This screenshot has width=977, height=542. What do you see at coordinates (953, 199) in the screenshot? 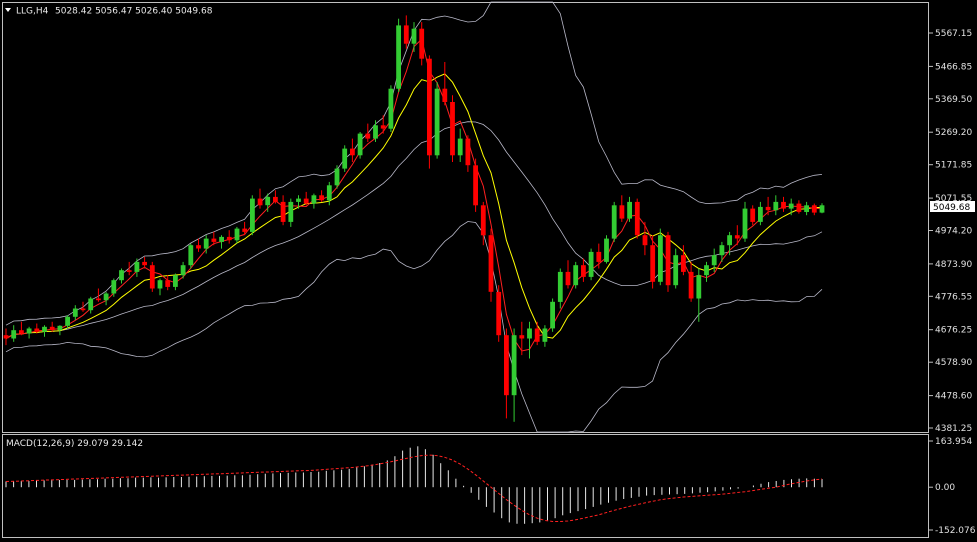
I see `price-tick-label: 5071.55` at bounding box center [953, 199].